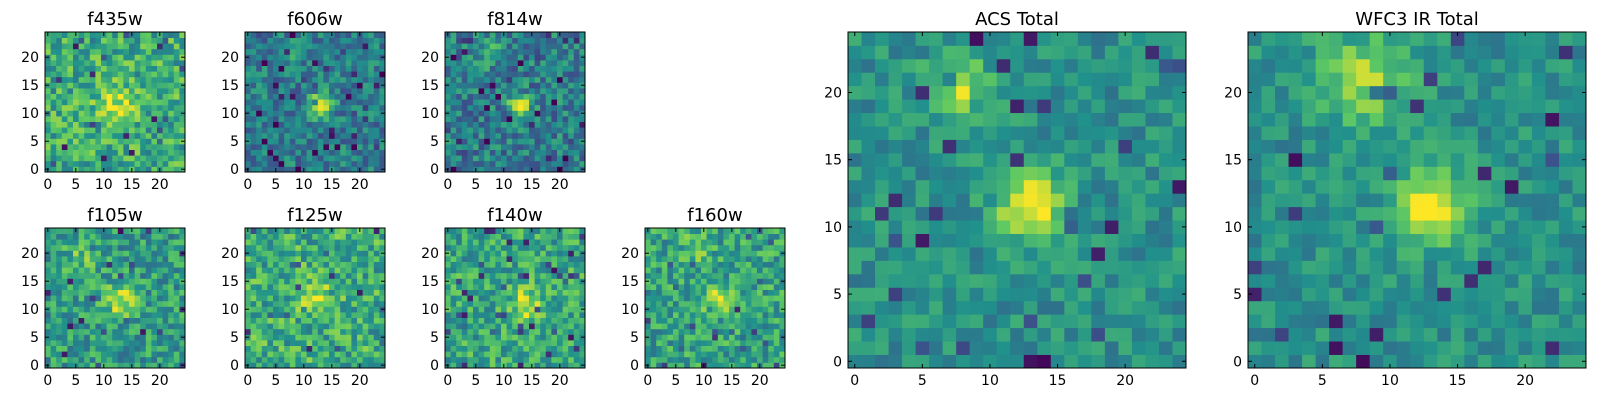 This screenshot has height=400, width=1600. Describe the element at coordinates (430, 86) in the screenshot. I see `y-tick-label: 15` at that location.